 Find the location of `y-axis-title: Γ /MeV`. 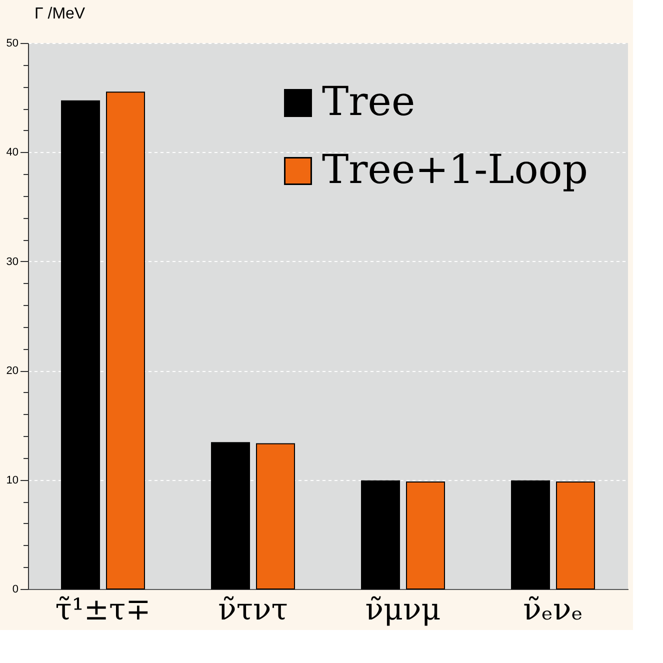

y-axis-title: Γ /MeV is located at coordinates (60, 14).